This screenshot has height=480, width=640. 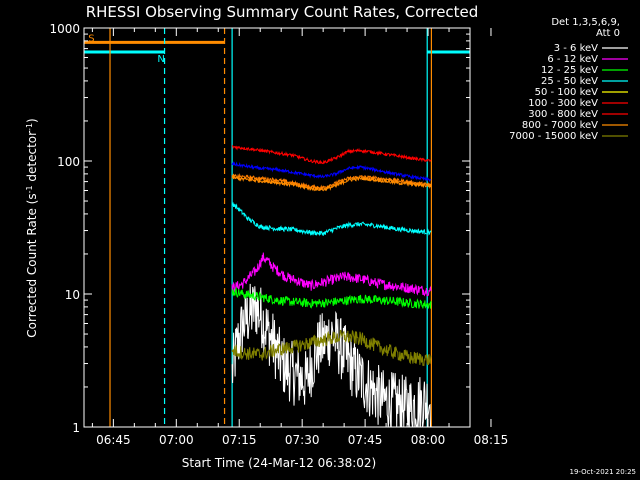 I want to click on flag-label-s: S, so click(x=91, y=38).